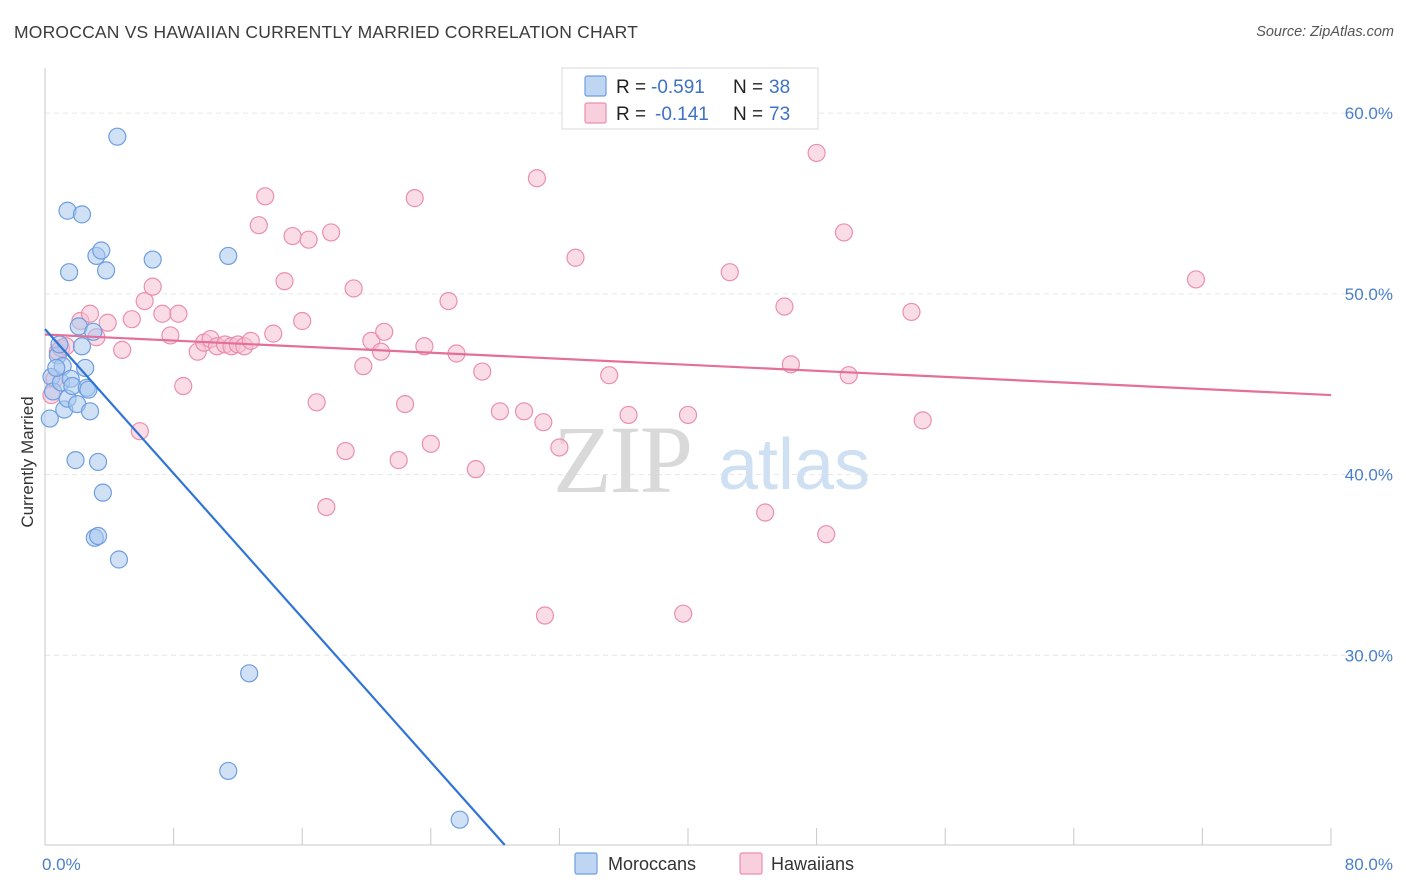  I want to click on legend-n-label-hawaiians: N =, so click(748, 114).